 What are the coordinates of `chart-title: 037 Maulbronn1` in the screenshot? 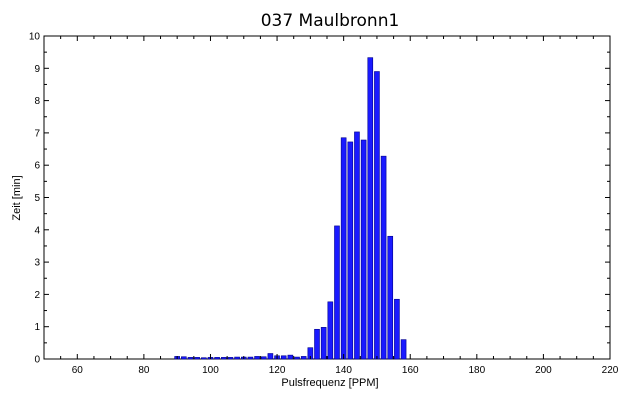 It's located at (330, 21).